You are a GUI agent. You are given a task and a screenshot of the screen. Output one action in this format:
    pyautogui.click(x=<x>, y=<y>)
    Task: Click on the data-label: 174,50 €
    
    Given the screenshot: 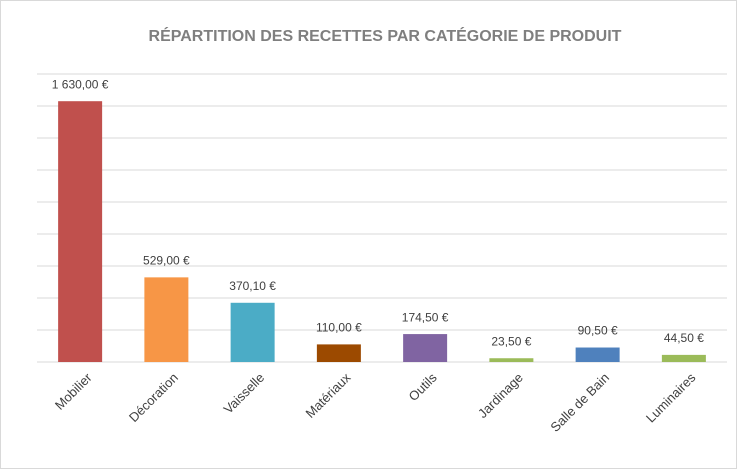 What is the action you would take?
    pyautogui.click(x=425, y=317)
    